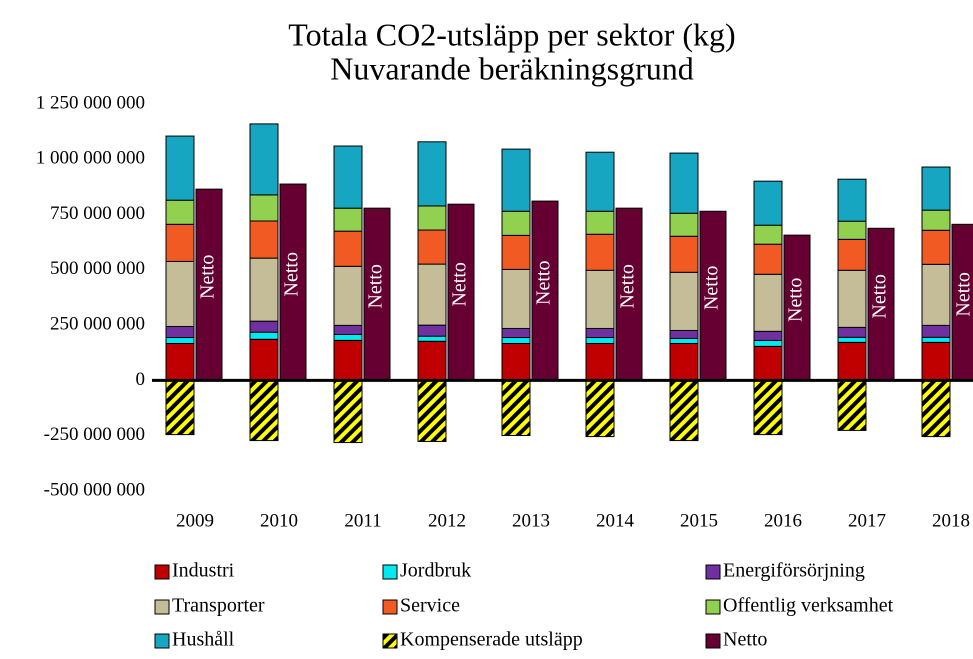 The height and width of the screenshot is (659, 973). I want to click on y-tick-label: -500 000 000, so click(94, 489).